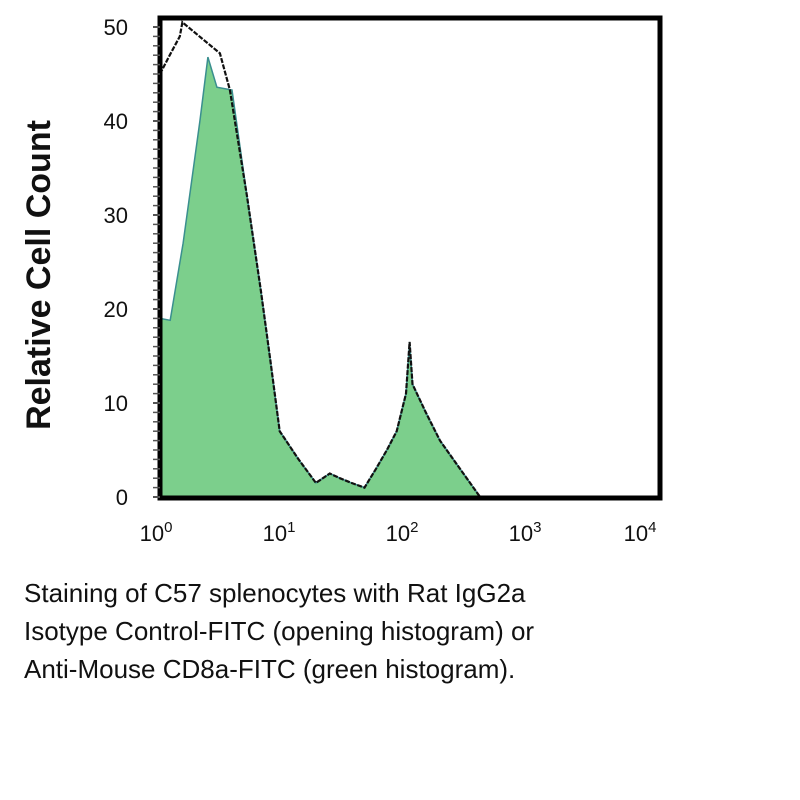 This screenshot has width=800, height=800. Describe the element at coordinates (116, 121) in the screenshot. I see `y-tick-label: 40` at that location.